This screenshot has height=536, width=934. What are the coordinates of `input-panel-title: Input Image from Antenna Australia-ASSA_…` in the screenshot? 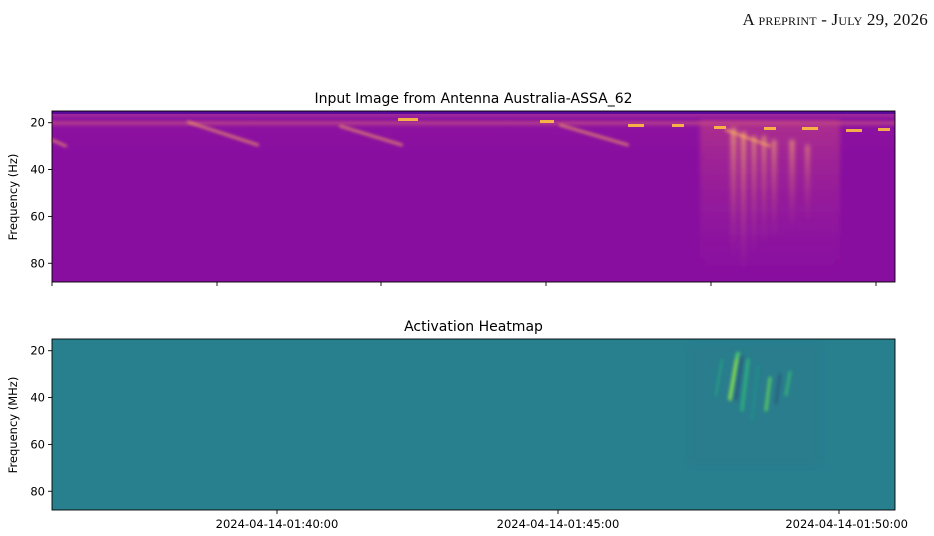 It's located at (473, 99).